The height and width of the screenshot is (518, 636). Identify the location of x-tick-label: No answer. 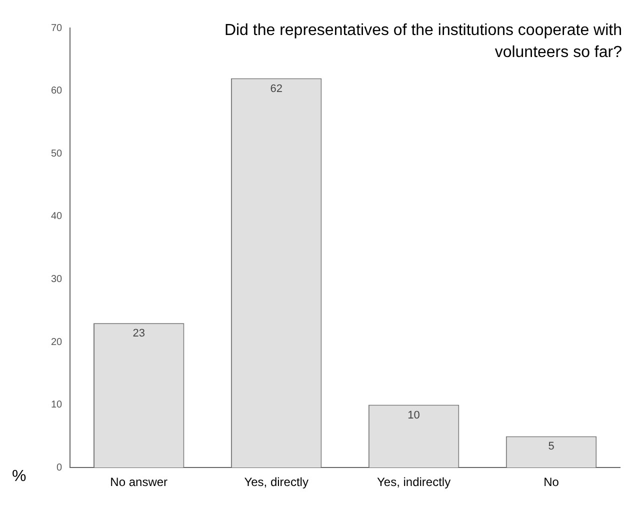
(139, 482).